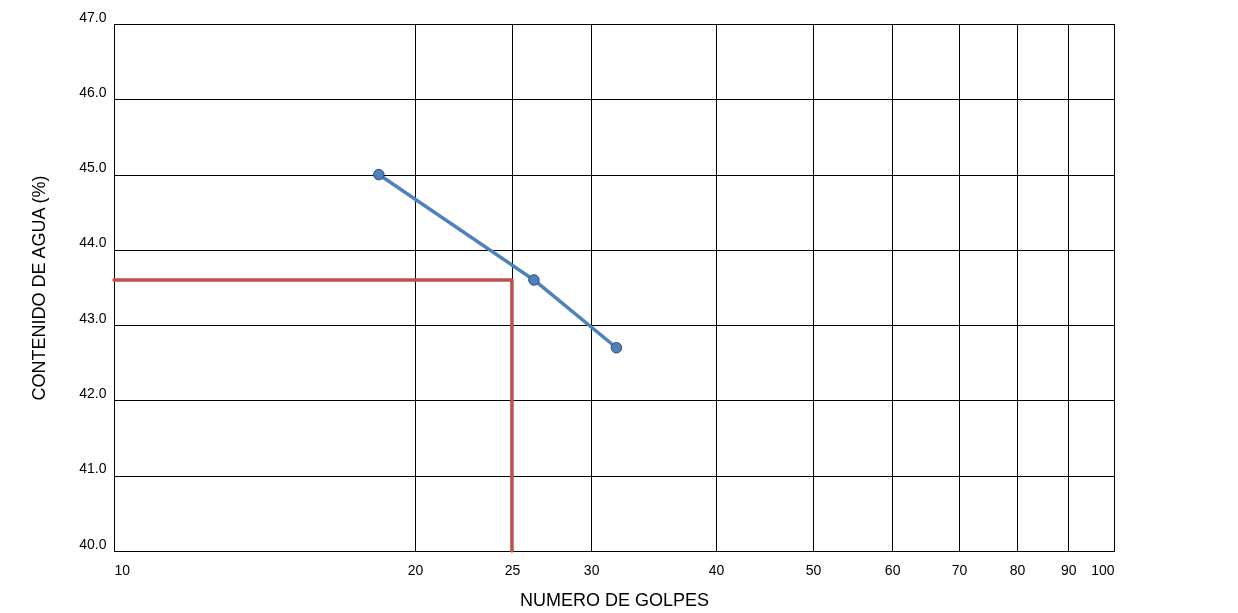  What do you see at coordinates (122, 569) in the screenshot?
I see `x-tick-label: 10` at bounding box center [122, 569].